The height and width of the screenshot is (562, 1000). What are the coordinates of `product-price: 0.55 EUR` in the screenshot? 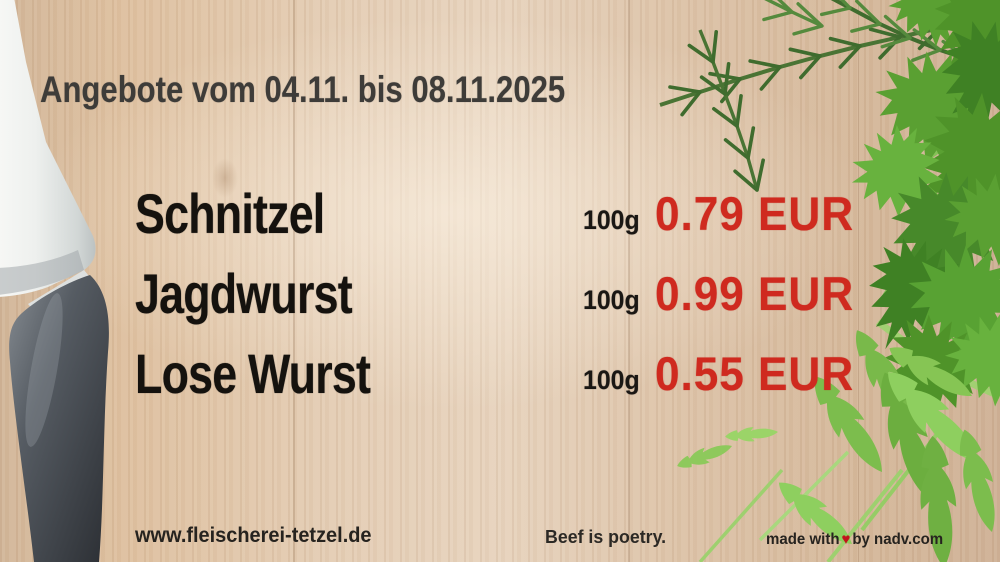 It's located at (755, 373).